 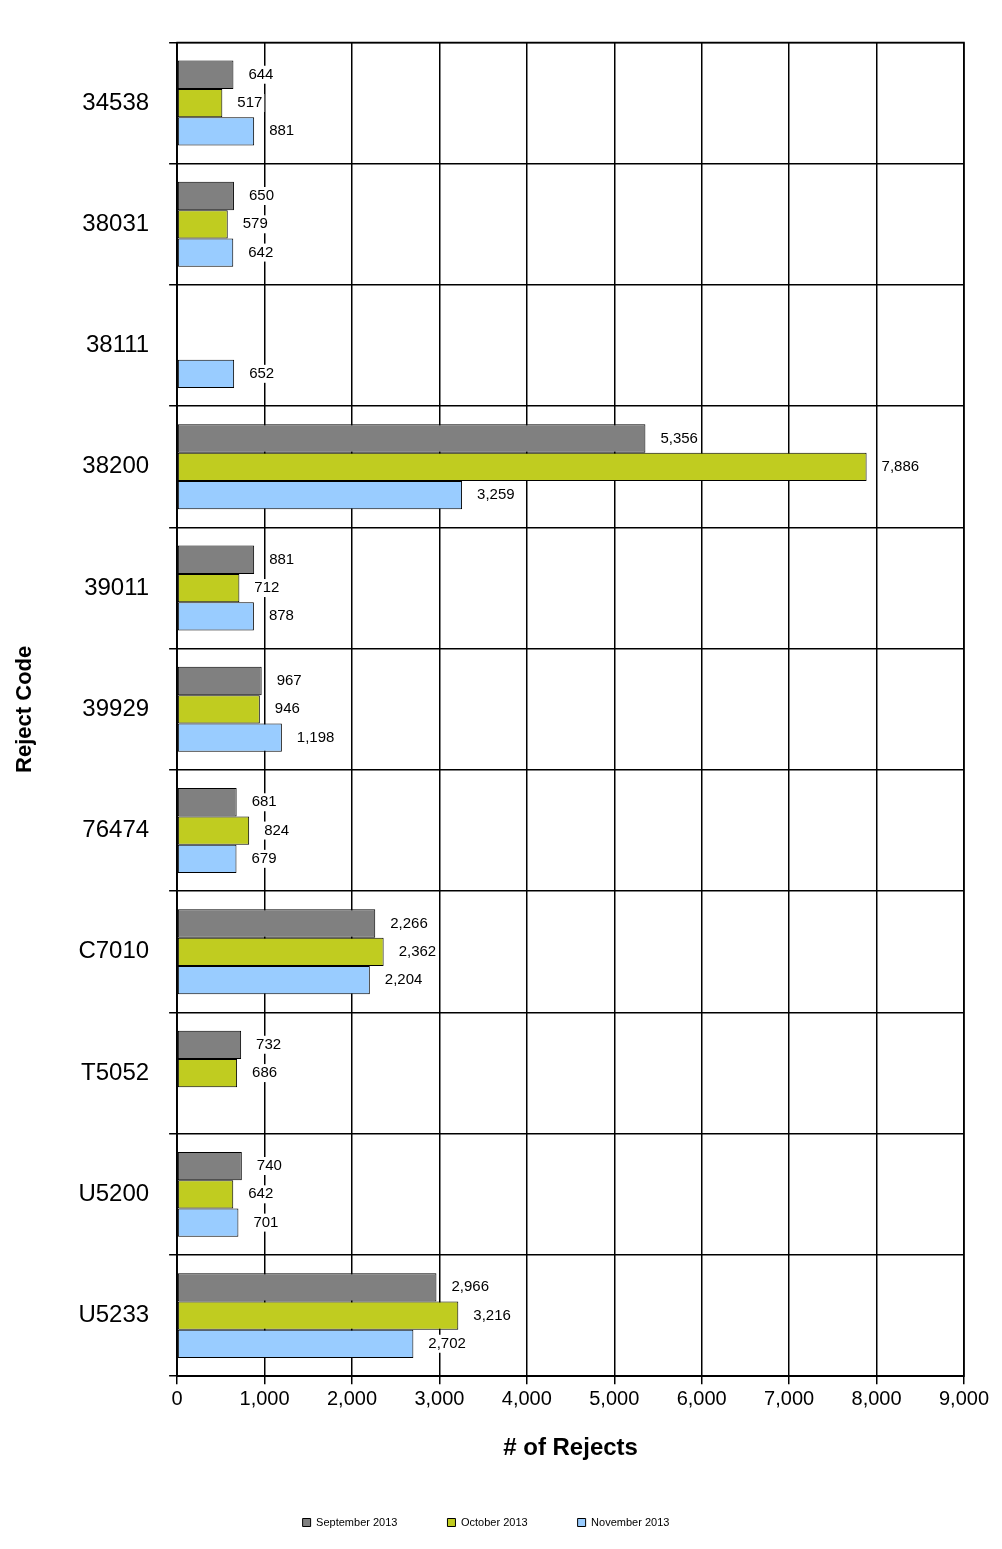 I want to click on y-tick-label: 38200, so click(x=116, y=465).